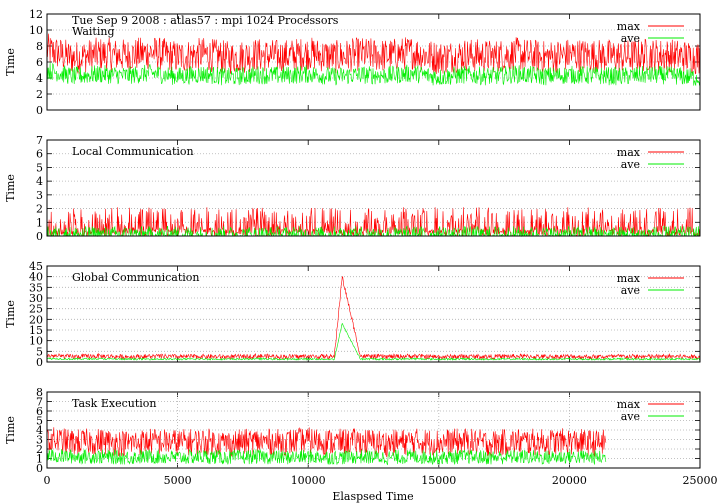  Describe the element at coordinates (39, 449) in the screenshot. I see `panel-4-y-tick-label: 2` at that location.